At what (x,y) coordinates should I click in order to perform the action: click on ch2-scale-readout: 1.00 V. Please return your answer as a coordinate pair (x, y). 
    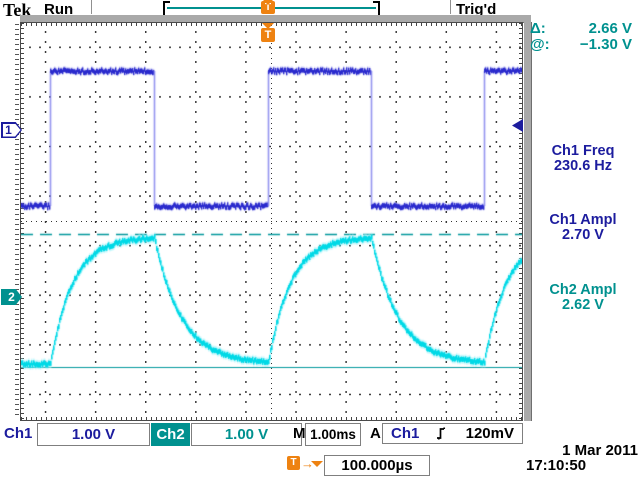
    Looking at the image, I should click on (246, 434).